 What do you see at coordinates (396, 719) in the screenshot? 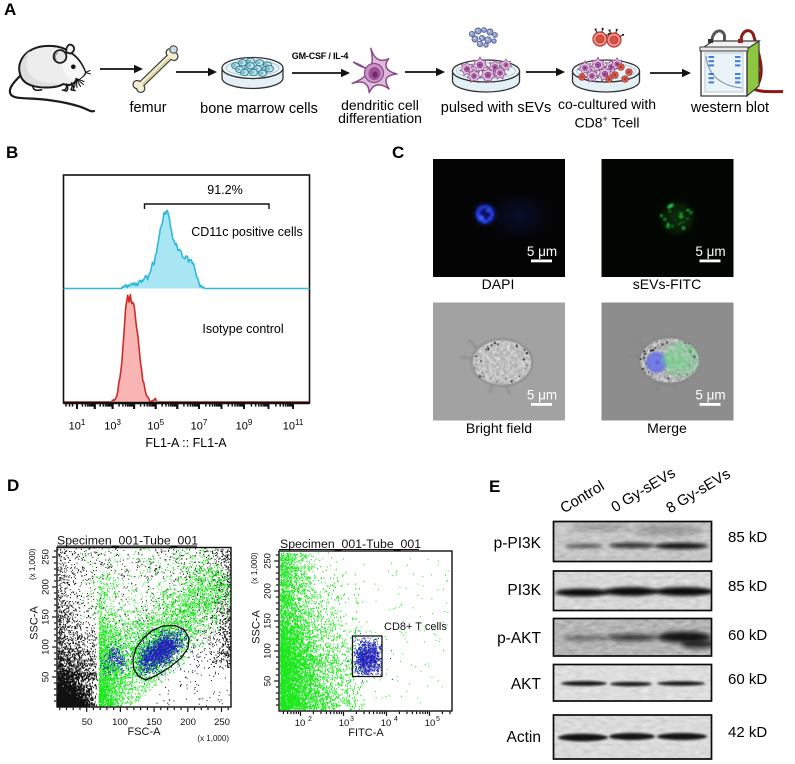
I see `svg-text: 4` at bounding box center [396, 719].